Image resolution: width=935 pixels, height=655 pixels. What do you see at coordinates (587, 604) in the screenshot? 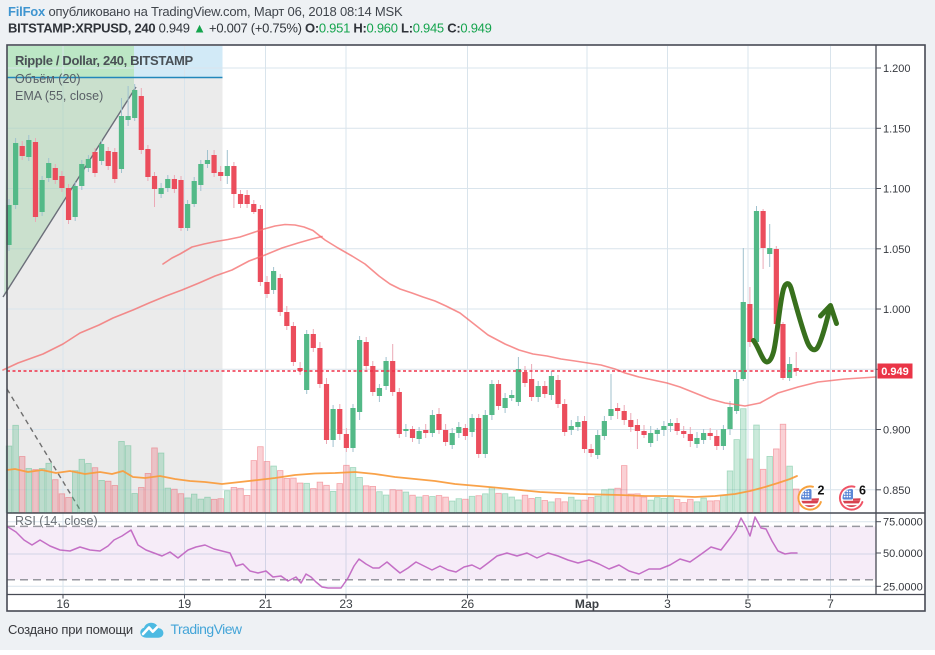
I see `svg-text: Мар` at bounding box center [587, 604].